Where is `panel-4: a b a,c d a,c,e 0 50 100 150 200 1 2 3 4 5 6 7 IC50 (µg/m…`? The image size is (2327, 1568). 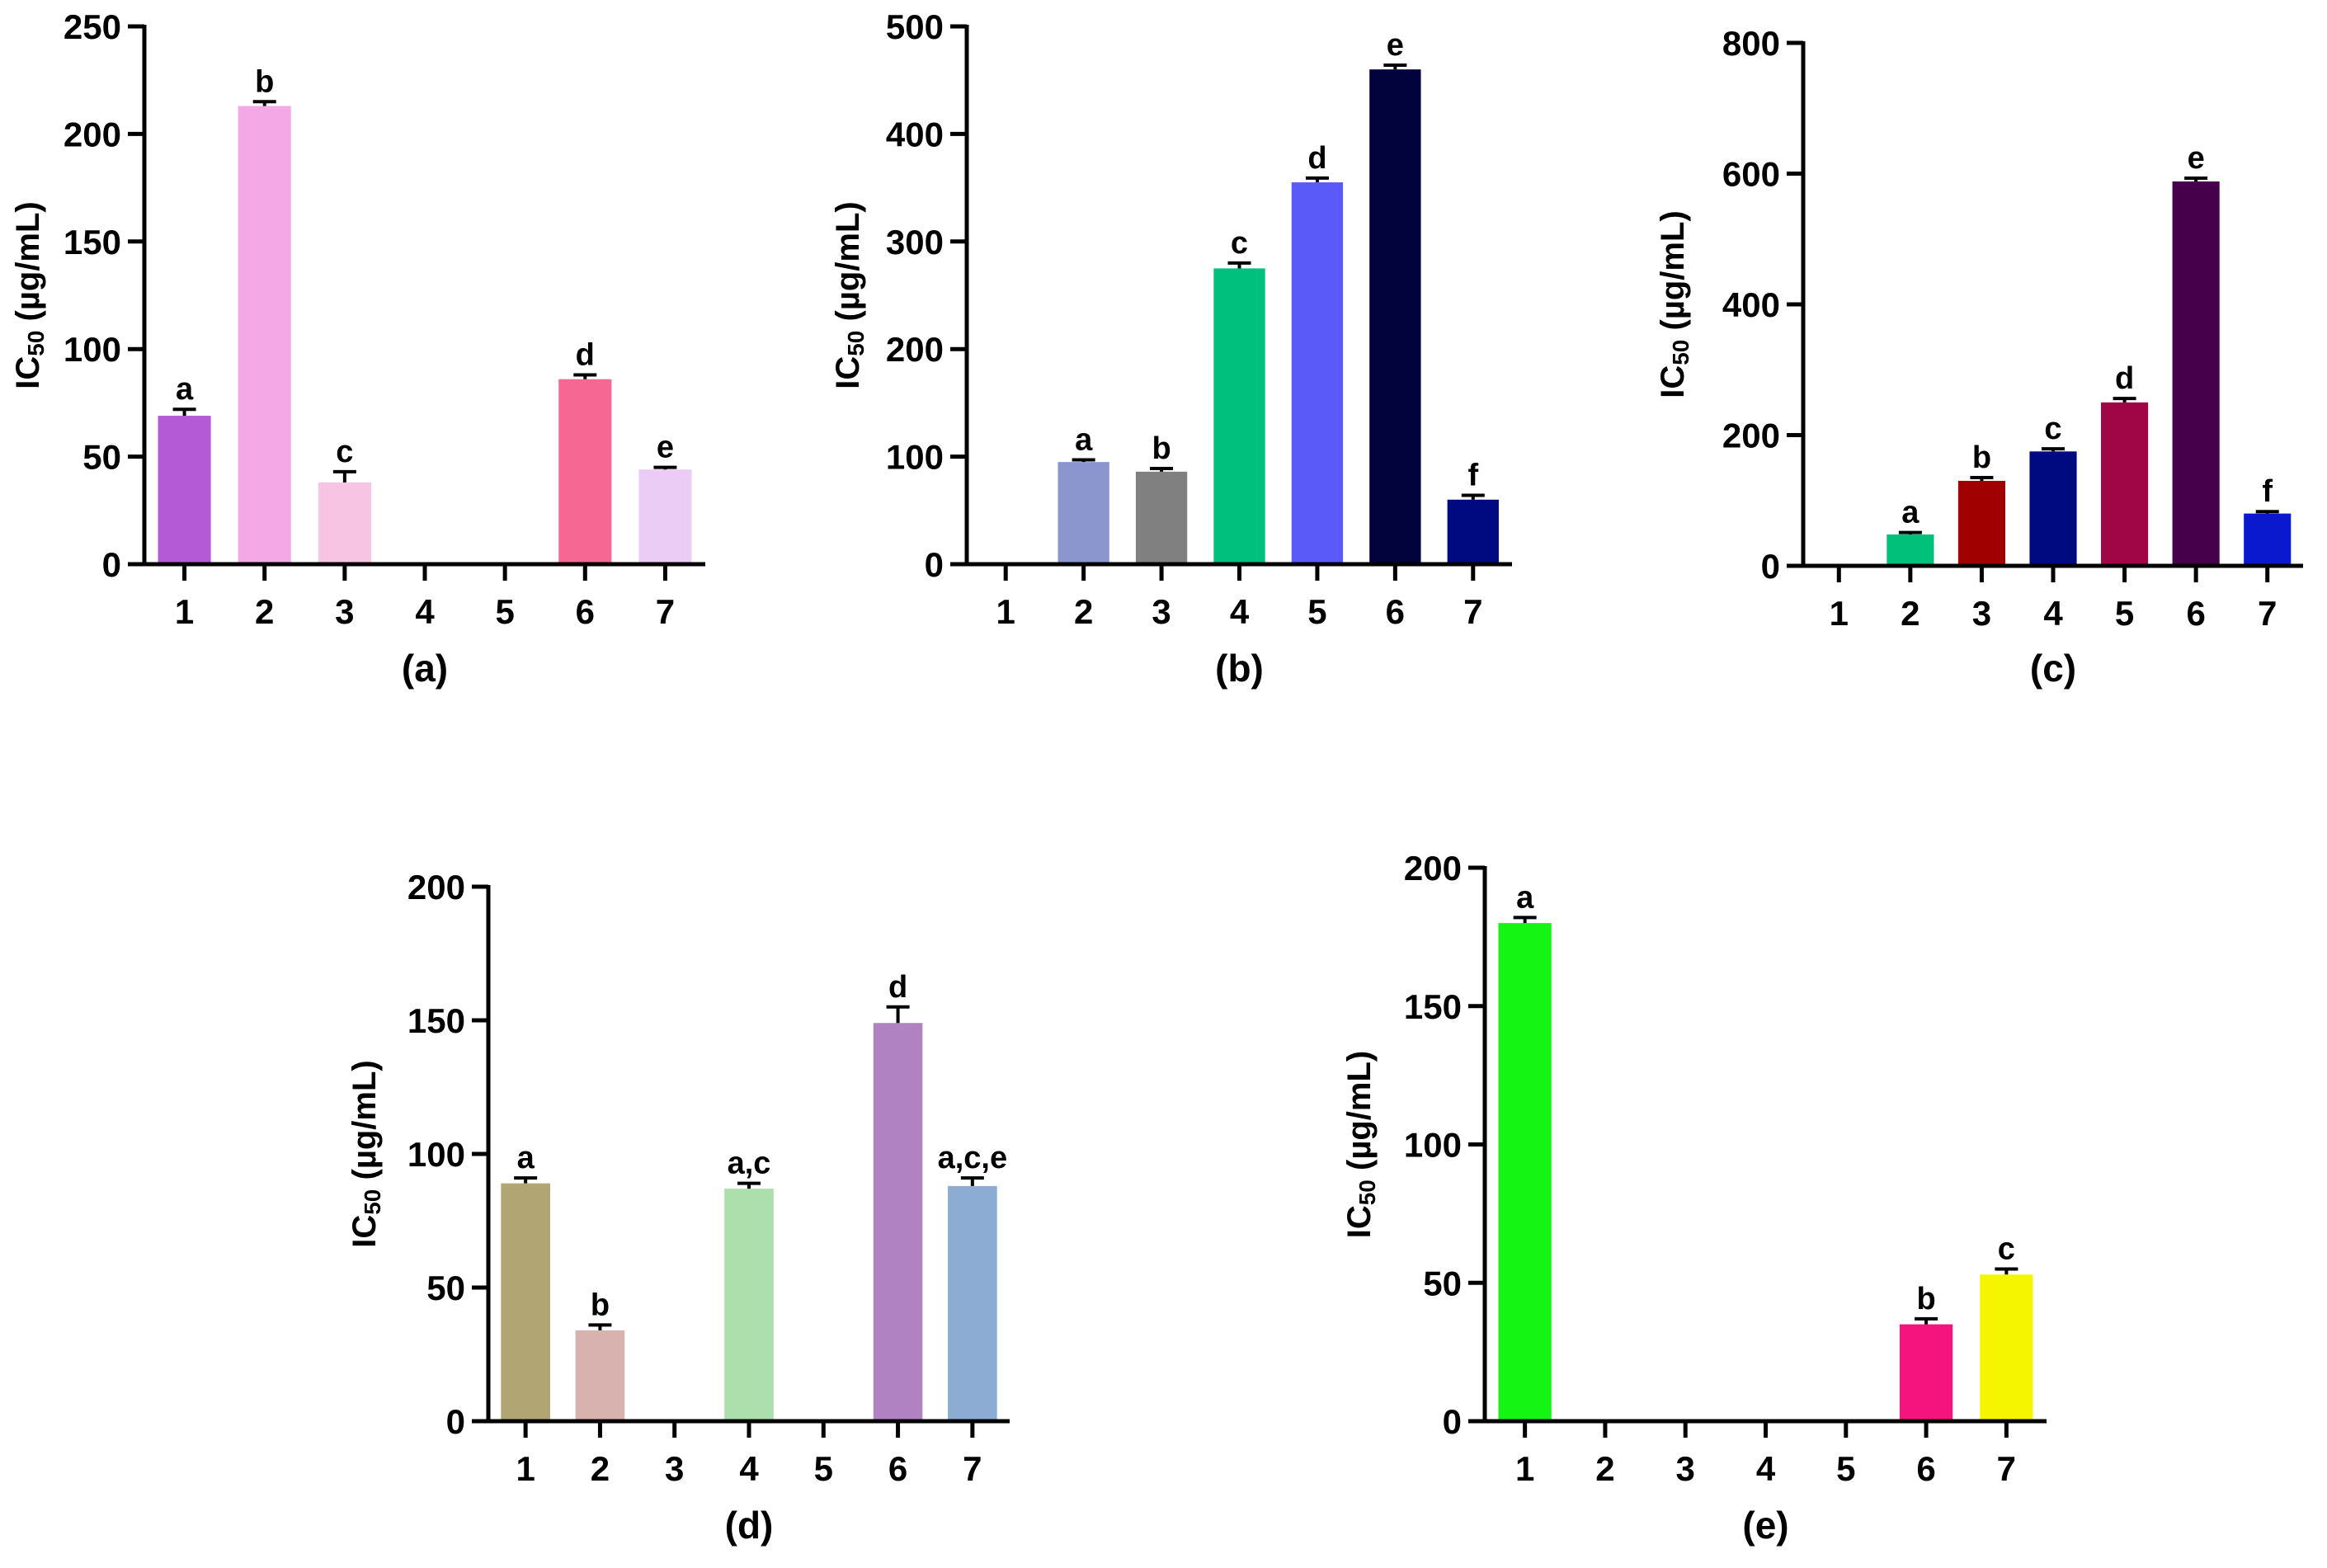
panel-4: a b a,c d a,c,e 0 50 100 150 200 1 2 3 4 5 6 7 IC50 (µg/m… is located at coordinates (678, 1207).